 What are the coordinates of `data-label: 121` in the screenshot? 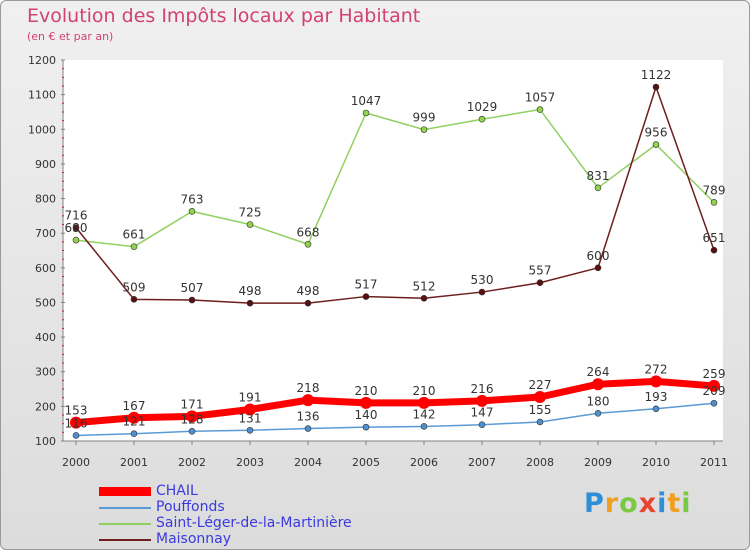 It's located at (134, 422).